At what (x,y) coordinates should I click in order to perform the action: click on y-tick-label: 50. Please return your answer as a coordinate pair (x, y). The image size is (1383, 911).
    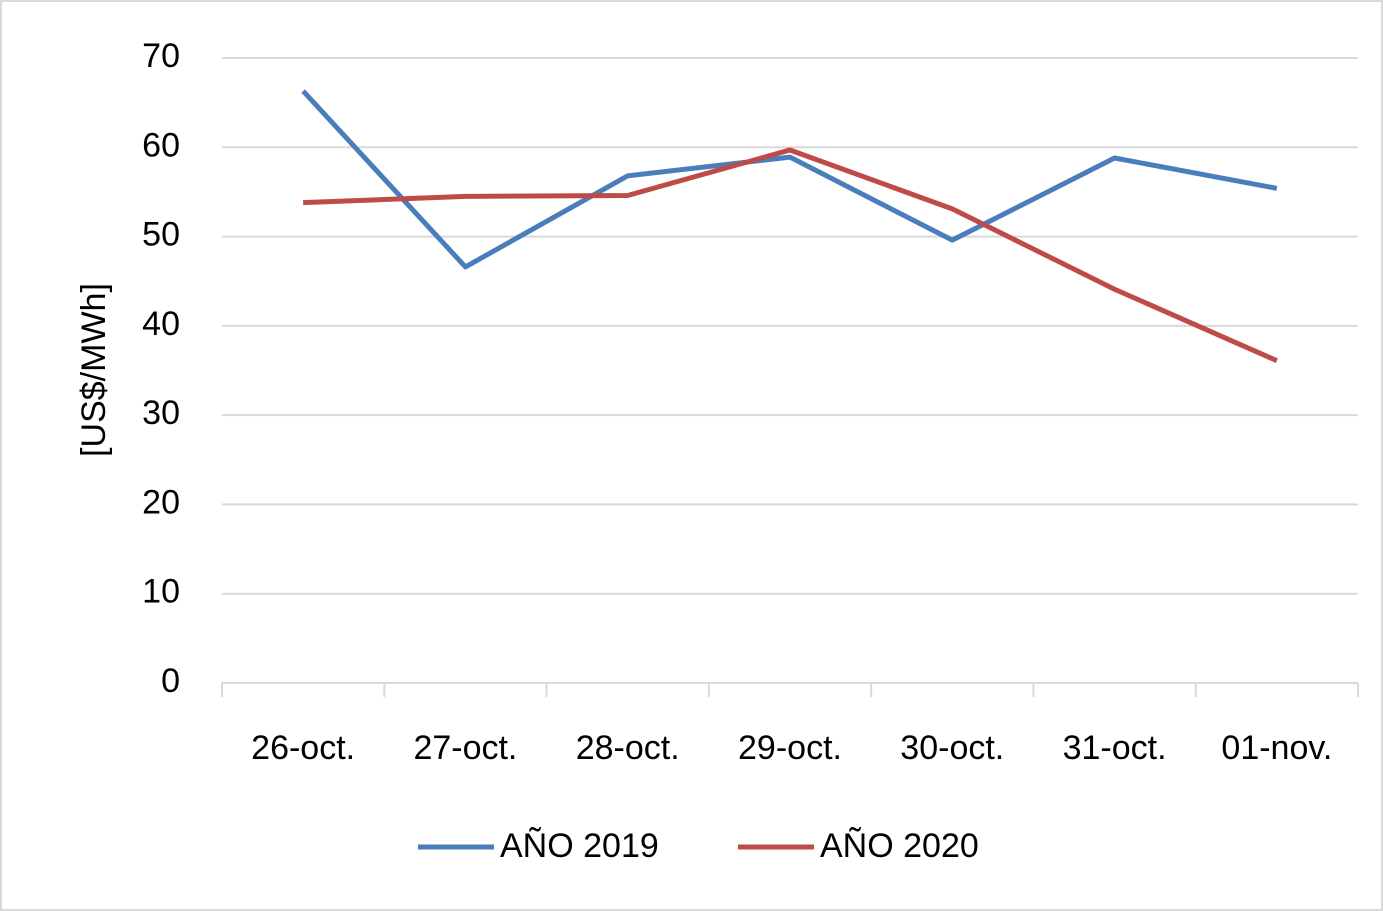
    Looking at the image, I should click on (161, 235).